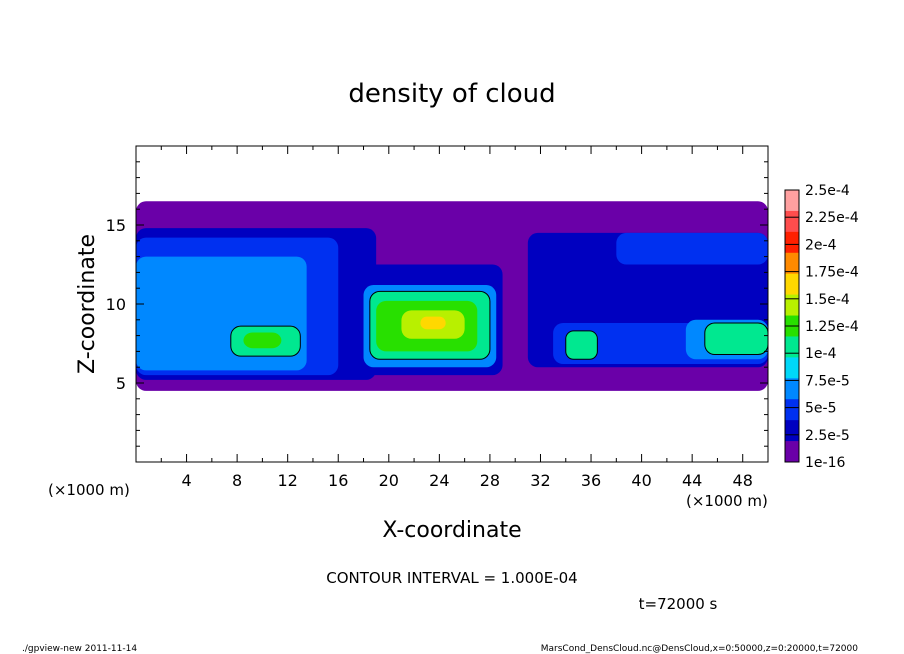  What do you see at coordinates (827, 436) in the screenshot?
I see `colorbar-label-9: 2.5e-5` at bounding box center [827, 436].